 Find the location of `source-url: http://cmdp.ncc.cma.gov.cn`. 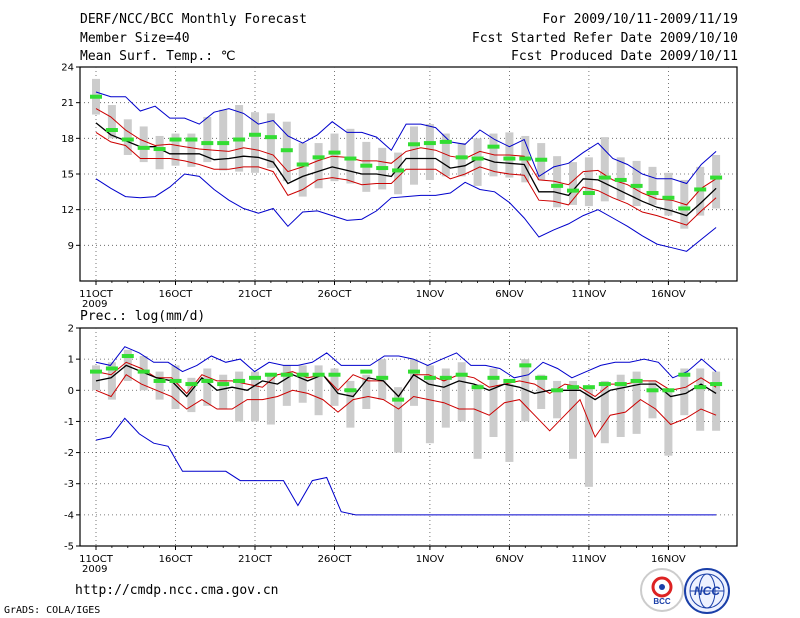

source-url: http://cmdp.ncc.cma.gov.cn is located at coordinates (177, 590).